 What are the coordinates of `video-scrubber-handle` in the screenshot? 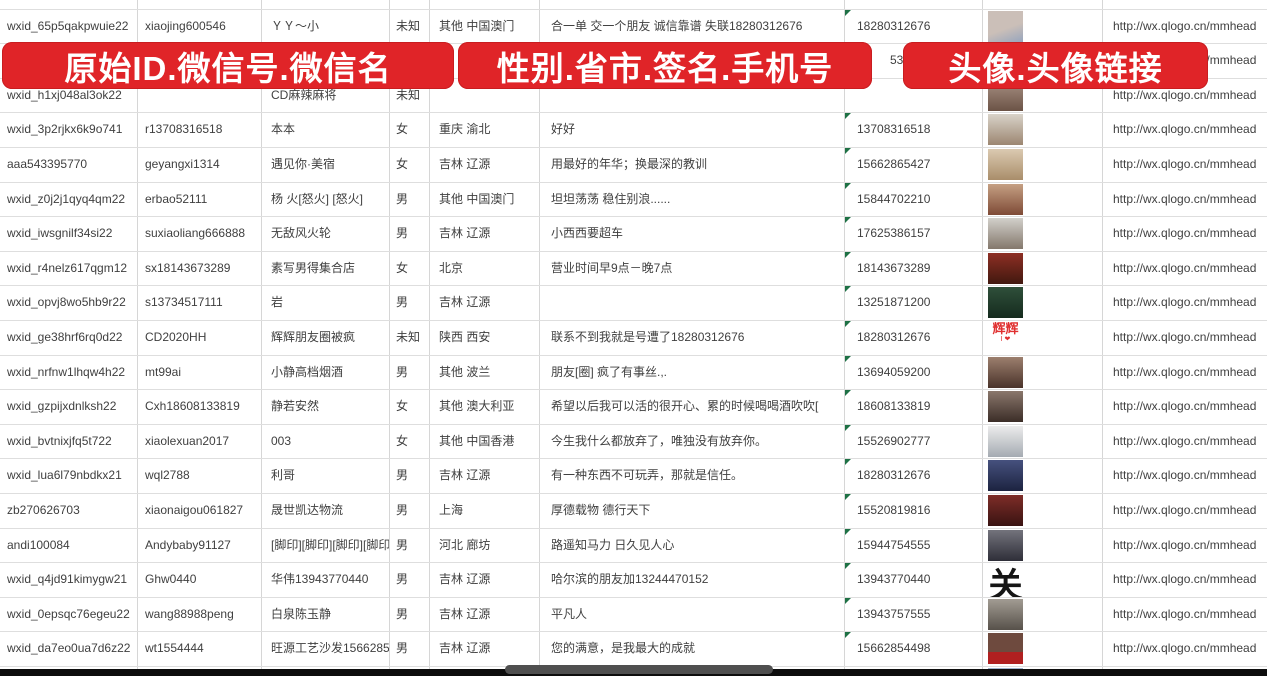 It's located at (639, 669).